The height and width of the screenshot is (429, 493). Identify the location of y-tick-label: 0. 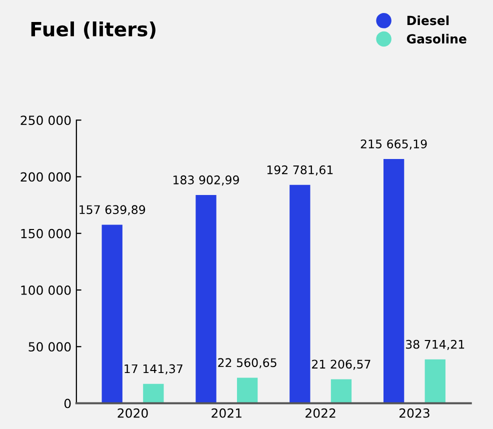
(67, 403).